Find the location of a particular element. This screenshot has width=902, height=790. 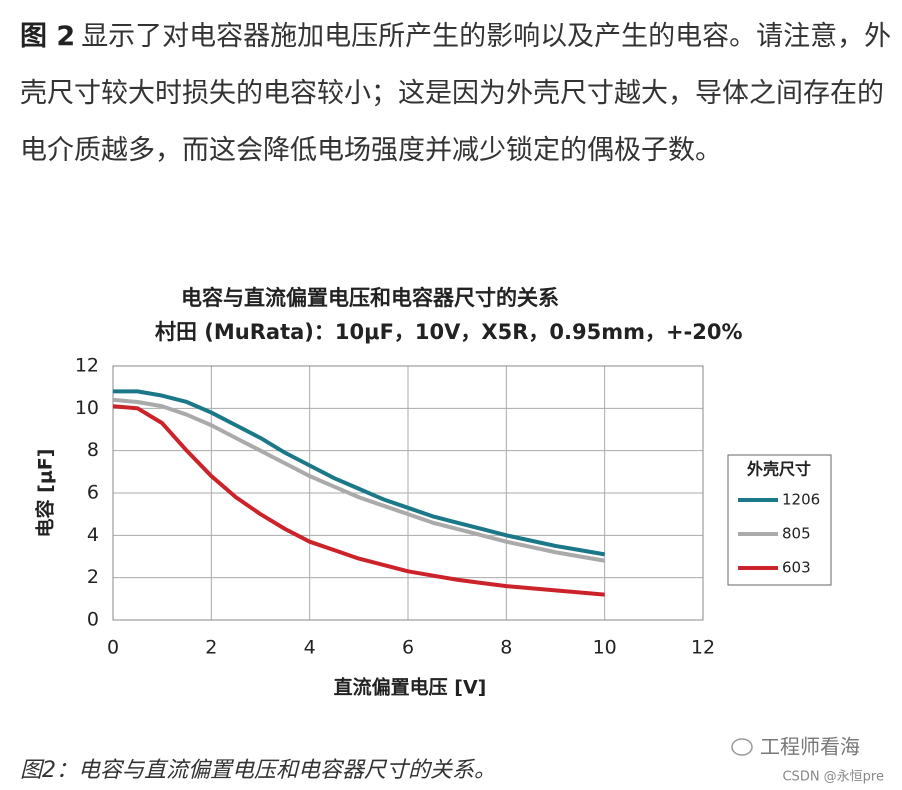

x-tick-label: 2 is located at coordinates (211, 648).